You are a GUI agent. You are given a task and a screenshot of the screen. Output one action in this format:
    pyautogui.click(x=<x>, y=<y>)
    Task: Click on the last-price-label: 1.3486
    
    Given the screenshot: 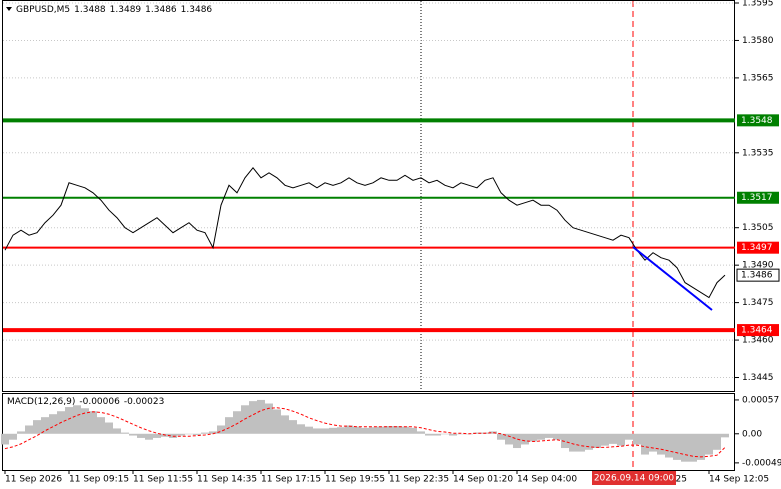 What is the action you would take?
    pyautogui.click(x=757, y=276)
    